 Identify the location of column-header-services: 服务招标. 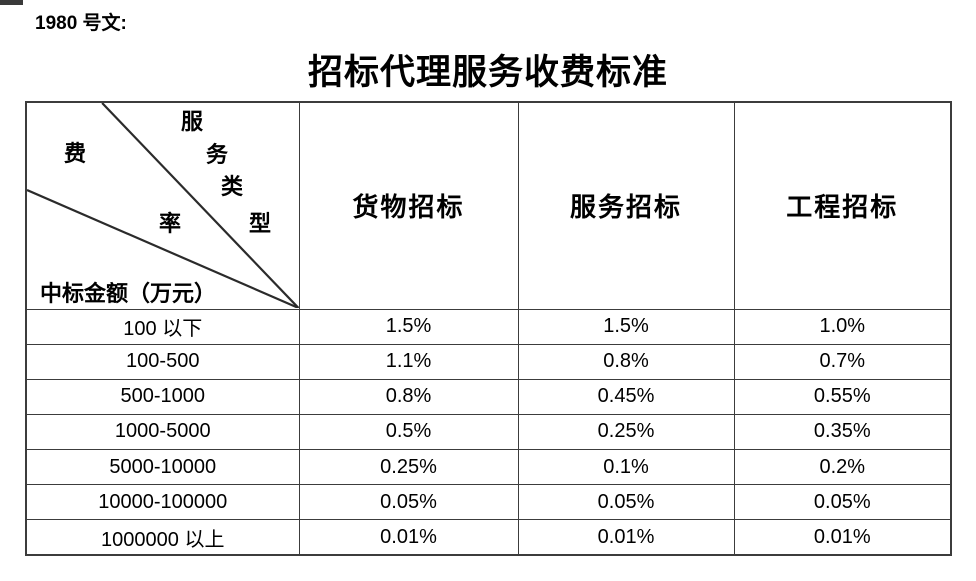
(626, 205).